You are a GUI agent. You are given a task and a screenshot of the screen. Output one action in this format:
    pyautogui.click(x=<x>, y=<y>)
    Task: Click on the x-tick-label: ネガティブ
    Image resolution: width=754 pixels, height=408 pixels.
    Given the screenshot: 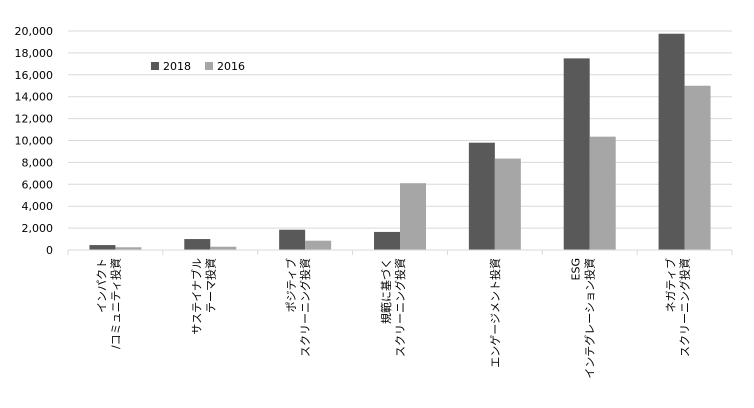 What is the action you would take?
    pyautogui.click(x=671, y=285)
    